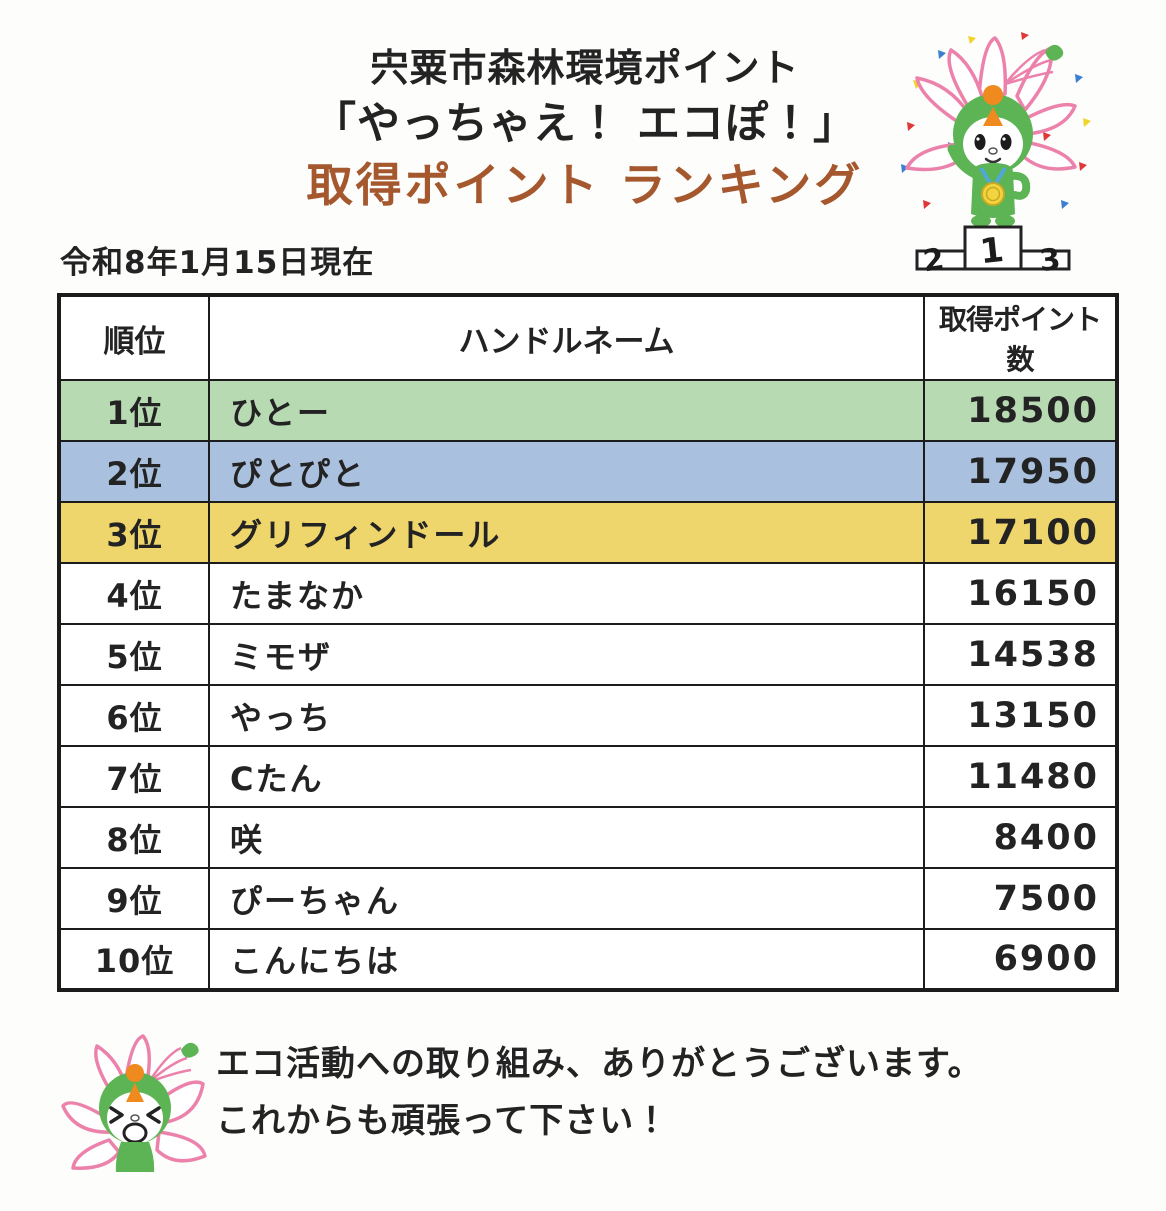  Describe the element at coordinates (993, 149) in the screenshot. I see `face-features-icon` at that location.